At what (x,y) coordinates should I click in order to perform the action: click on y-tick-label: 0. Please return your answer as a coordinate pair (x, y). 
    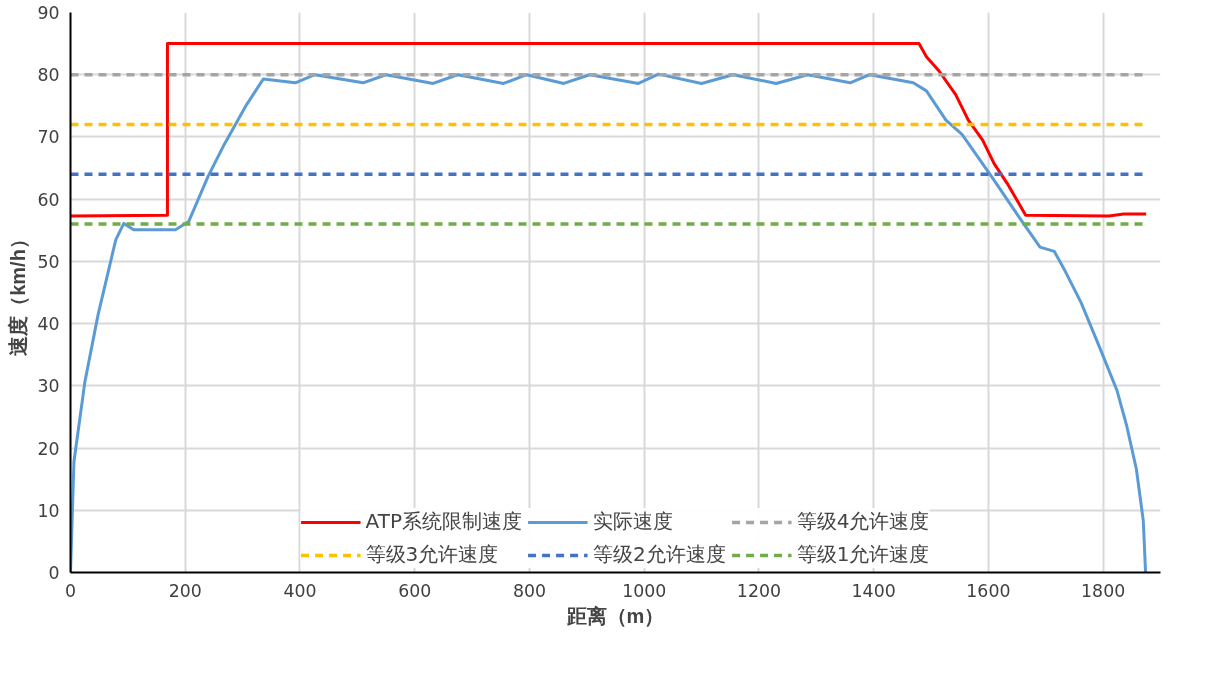
    Looking at the image, I should click on (54, 573).